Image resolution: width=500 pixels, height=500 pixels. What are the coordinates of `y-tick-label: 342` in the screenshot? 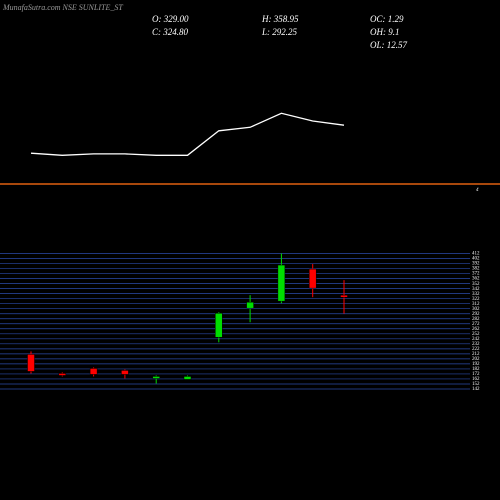 It's located at (476, 289).